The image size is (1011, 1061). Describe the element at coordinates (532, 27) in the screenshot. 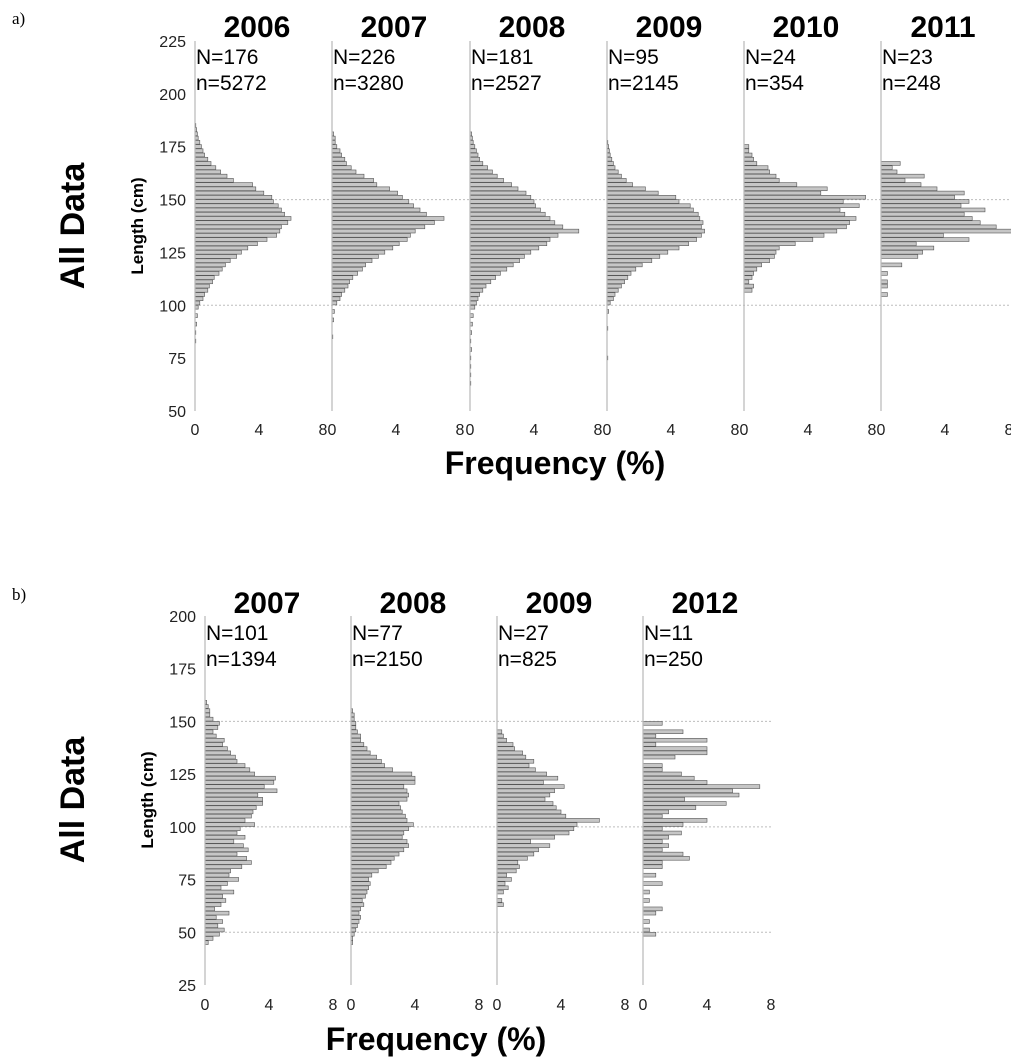

I see `facet-year-title: 2008` at that location.